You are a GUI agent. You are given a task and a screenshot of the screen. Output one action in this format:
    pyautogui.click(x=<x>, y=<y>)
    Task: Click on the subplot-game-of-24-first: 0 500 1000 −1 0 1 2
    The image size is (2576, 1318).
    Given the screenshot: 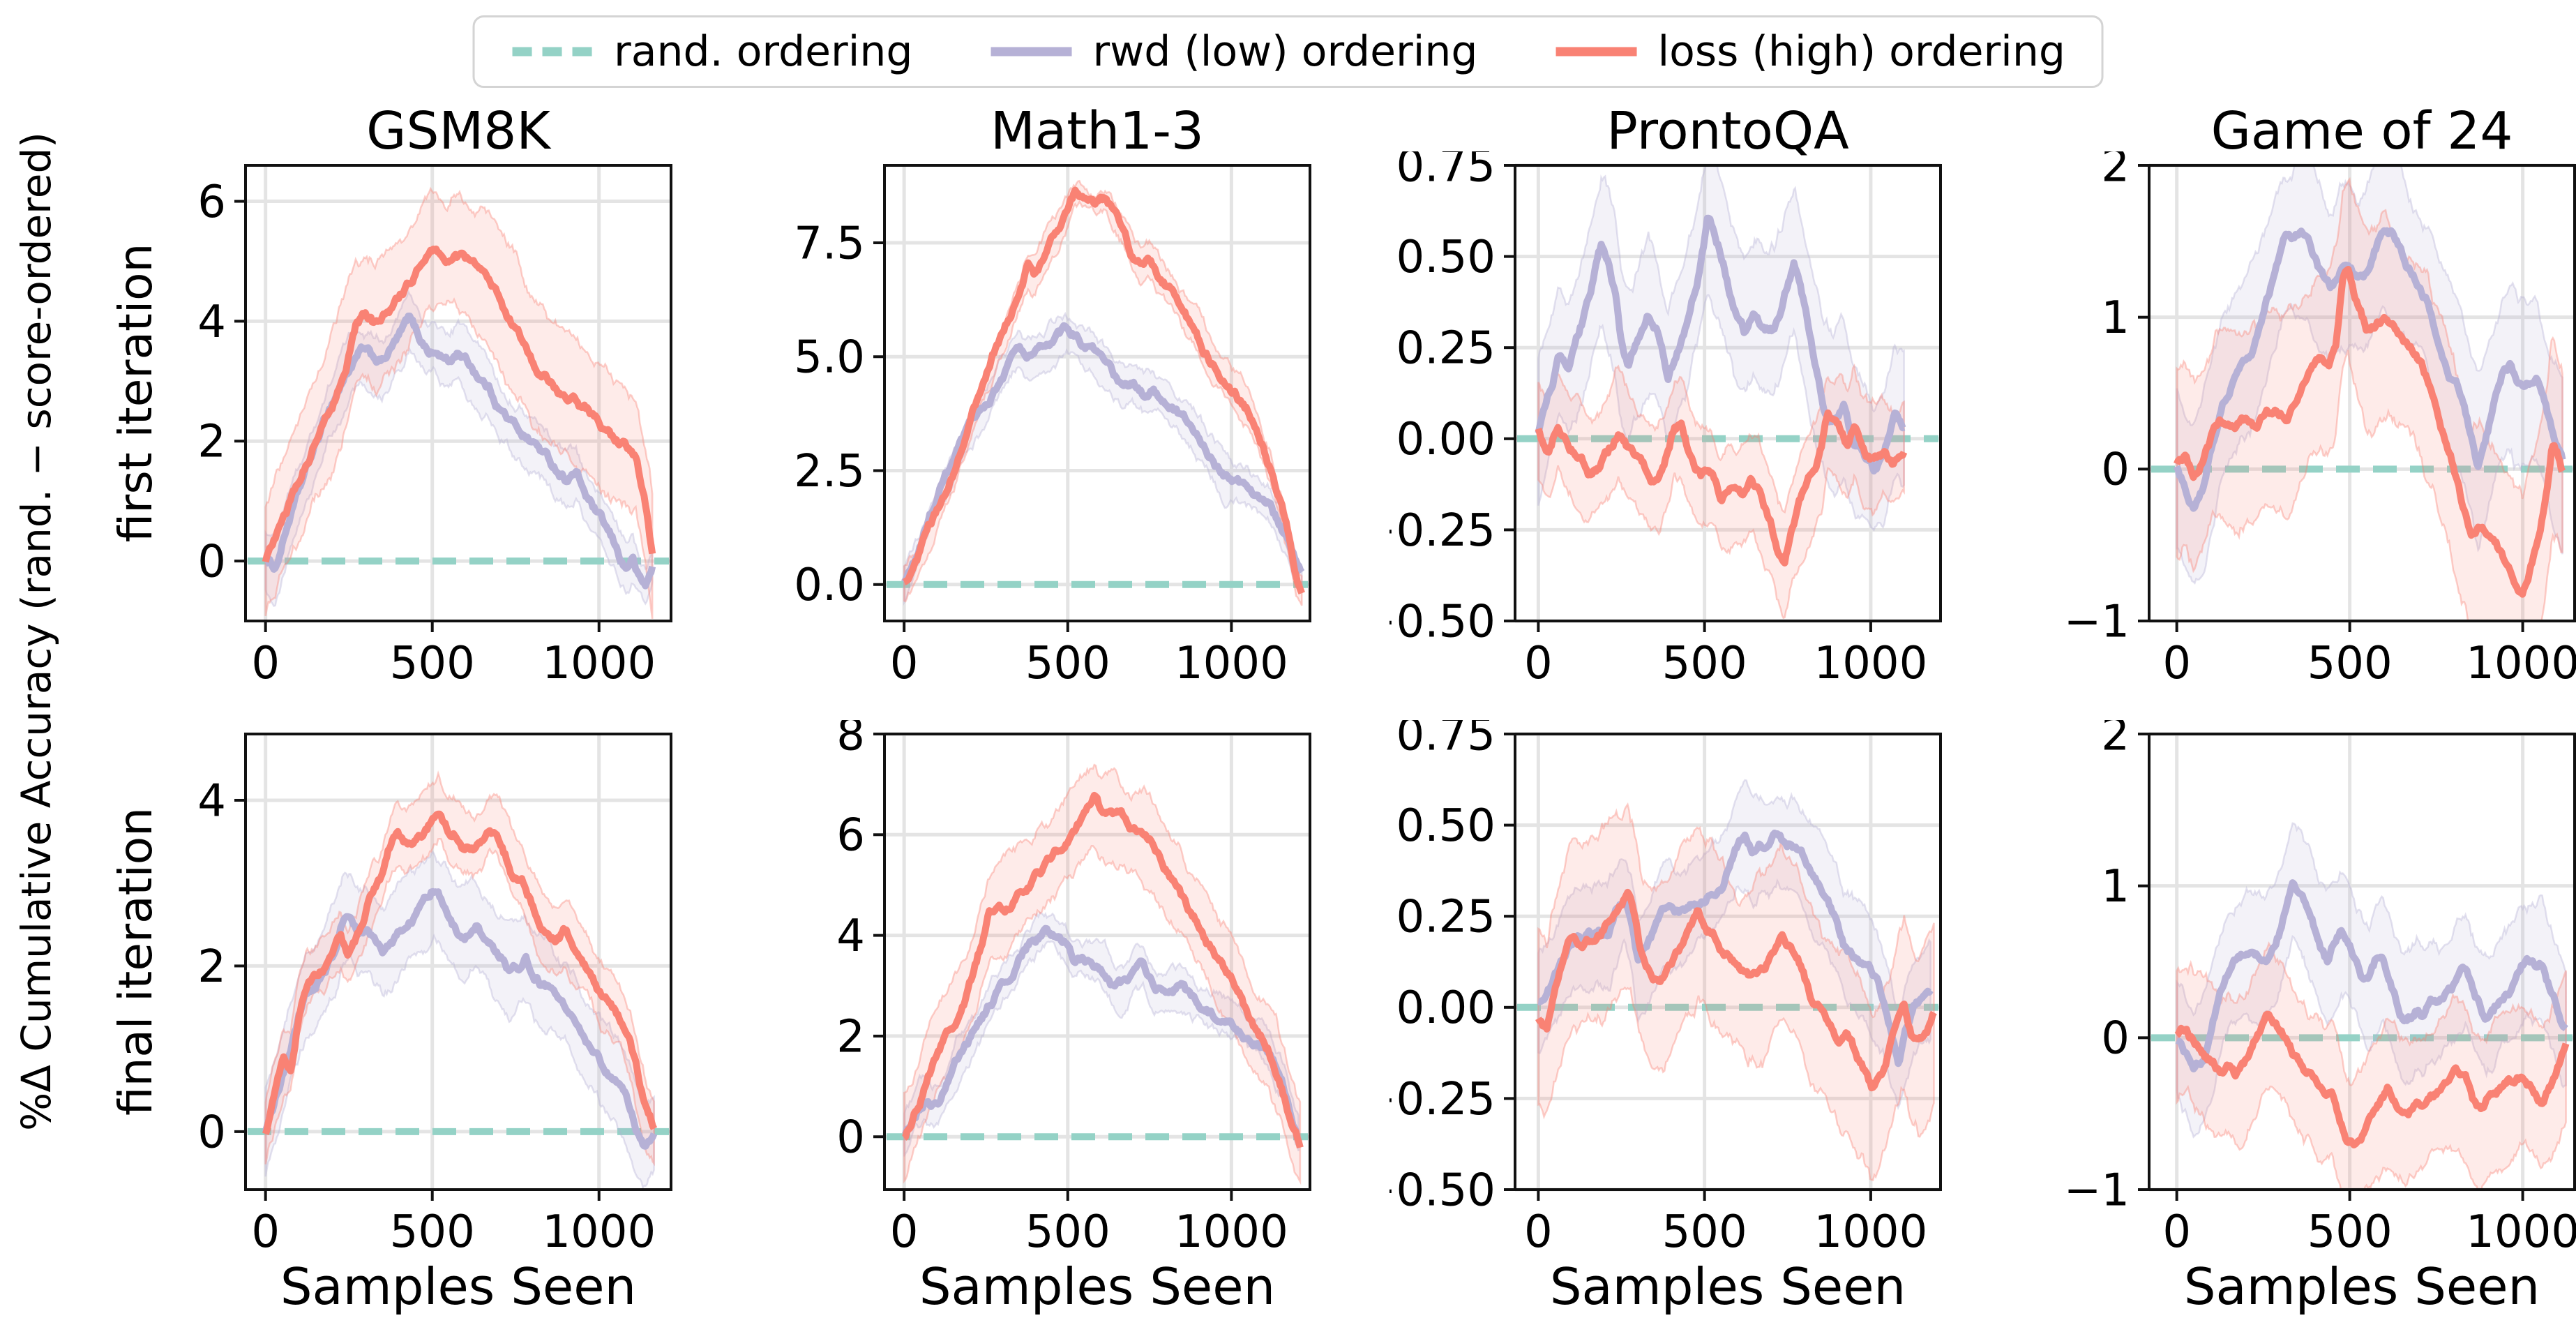 What is the action you would take?
    pyautogui.click(x=2320, y=420)
    